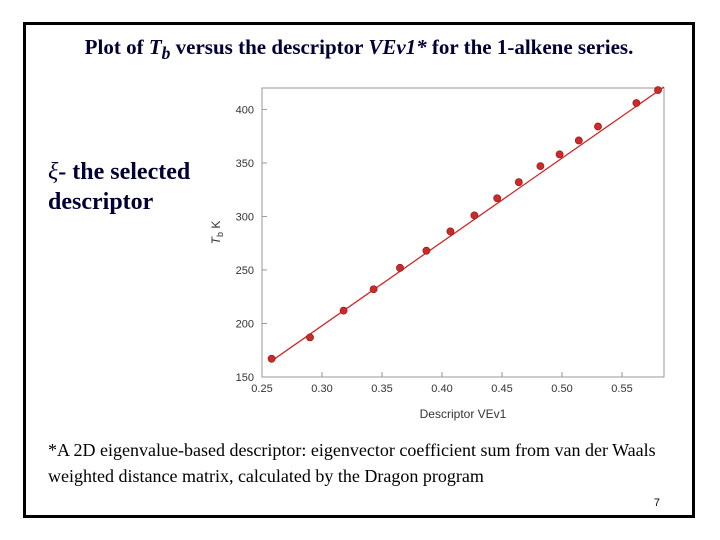 This screenshot has height=540, width=720. I want to click on x-tick-label: 0.25, so click(261, 389).